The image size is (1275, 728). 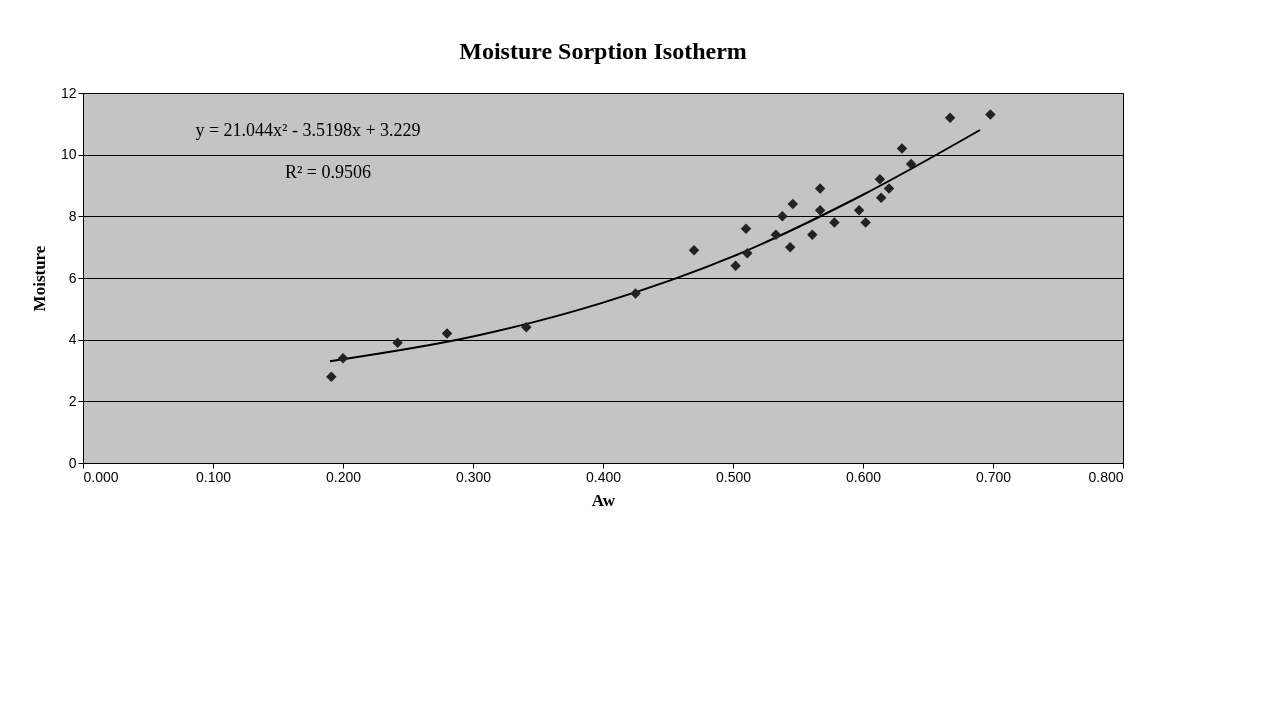 I want to click on x-tick-label: 0.700, so click(x=993, y=476).